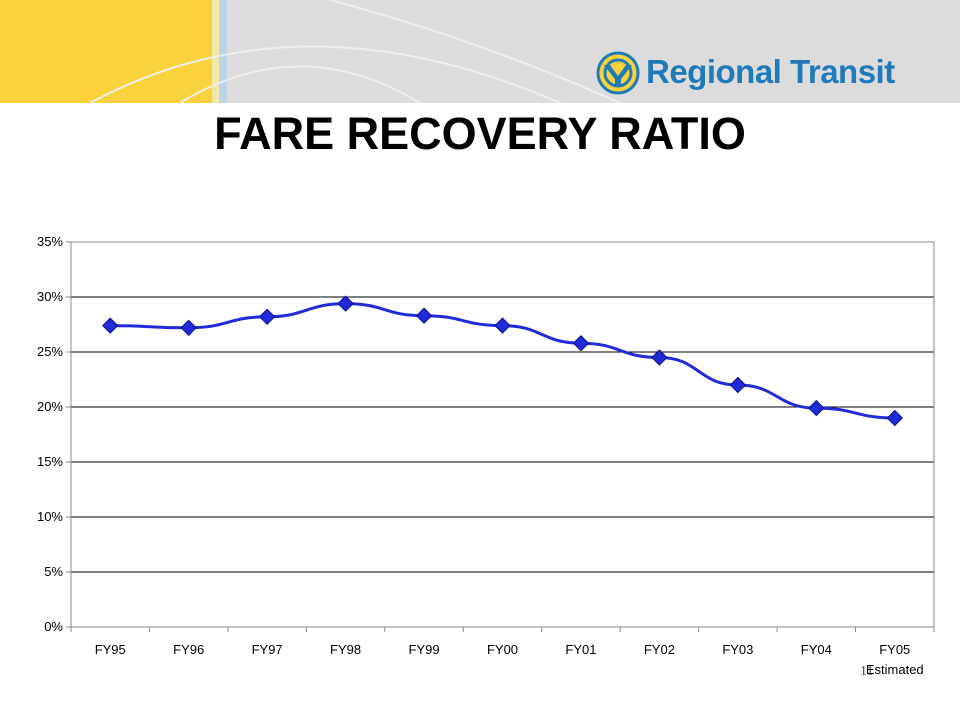  What do you see at coordinates (737, 649) in the screenshot?
I see `x-tick-label: FY03` at bounding box center [737, 649].